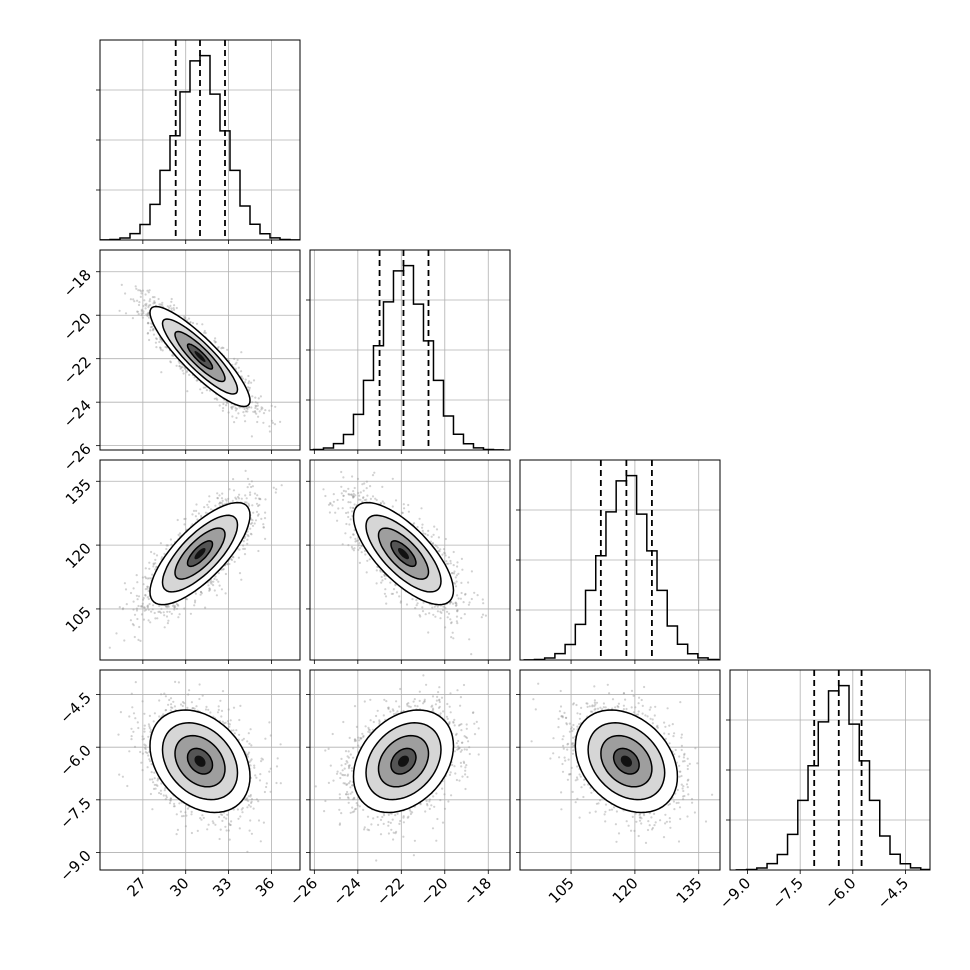 This screenshot has width=970, height=970. Describe the element at coordinates (77, 413) in the screenshot. I see `y-tick-label: −24` at that location.